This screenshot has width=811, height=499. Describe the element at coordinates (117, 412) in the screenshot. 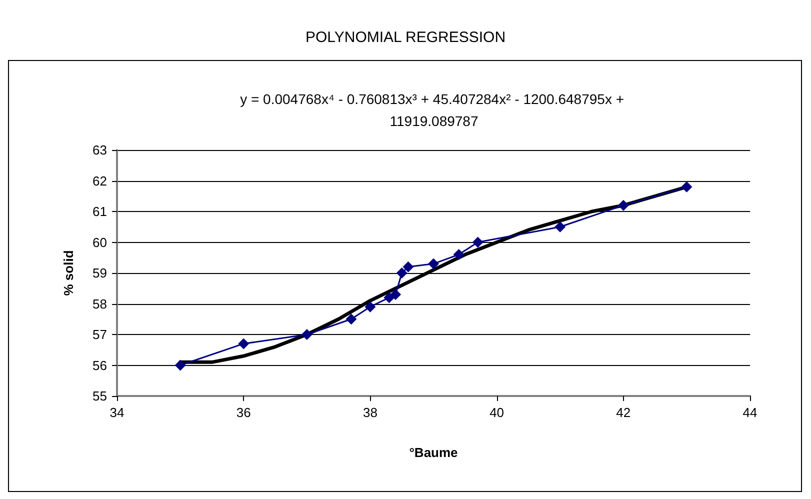

I see `x-tick-label: 34` at that location.